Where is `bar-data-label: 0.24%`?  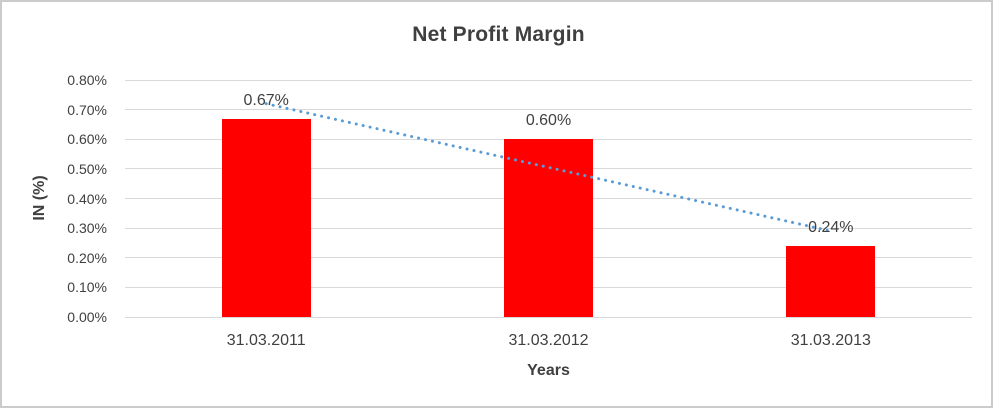
bar-data-label: 0.24% is located at coordinates (831, 227).